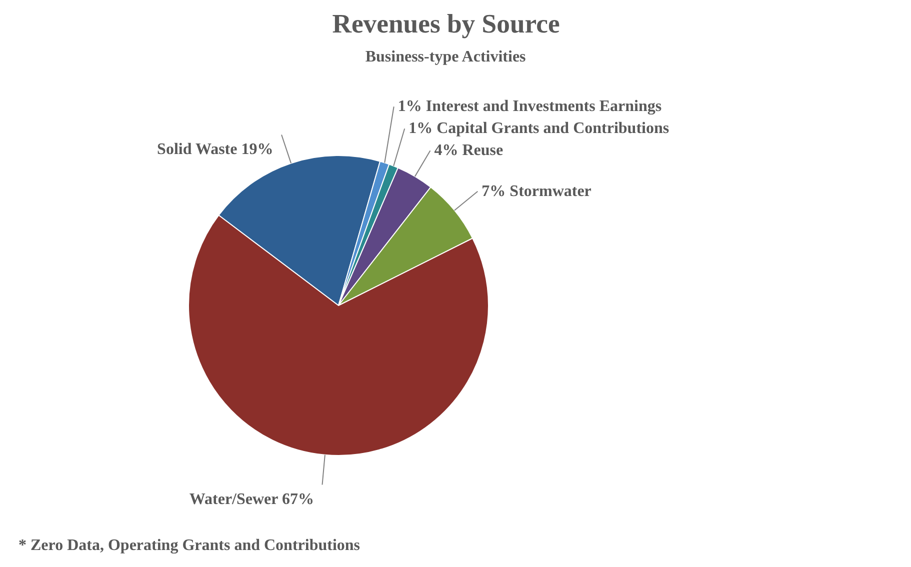 This screenshot has width=911, height=567. Describe the element at coordinates (189, 545) in the screenshot. I see `text: * Zero Data, Operating Grants and Contributions` at that location.